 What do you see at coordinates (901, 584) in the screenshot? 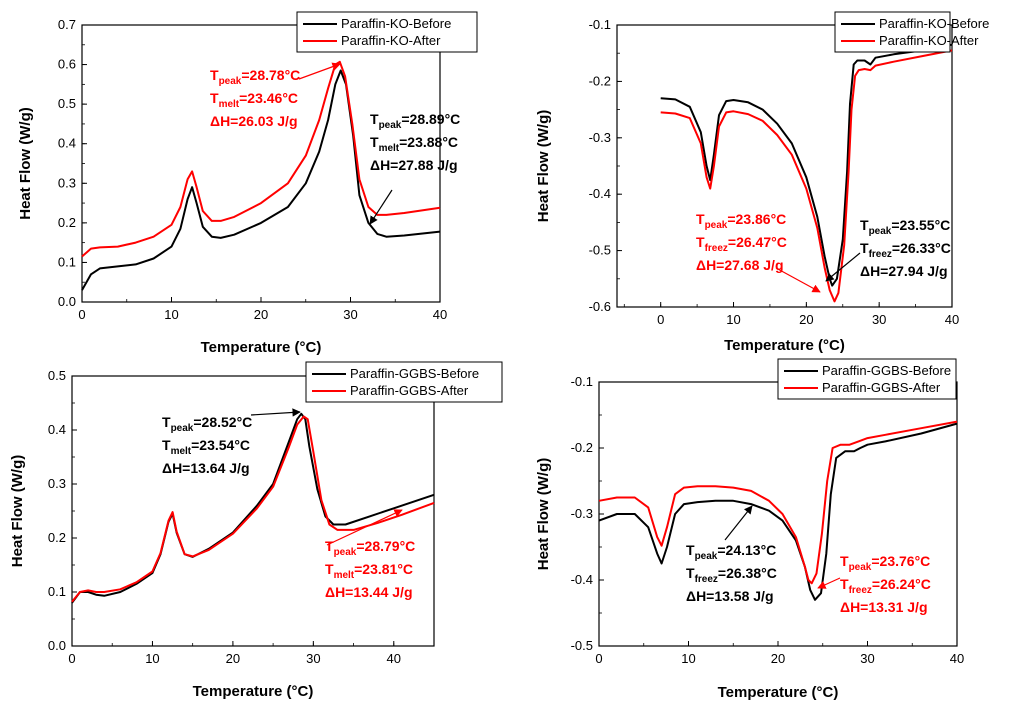
I see `annotation-rest: =26.24°C` at bounding box center [901, 584].